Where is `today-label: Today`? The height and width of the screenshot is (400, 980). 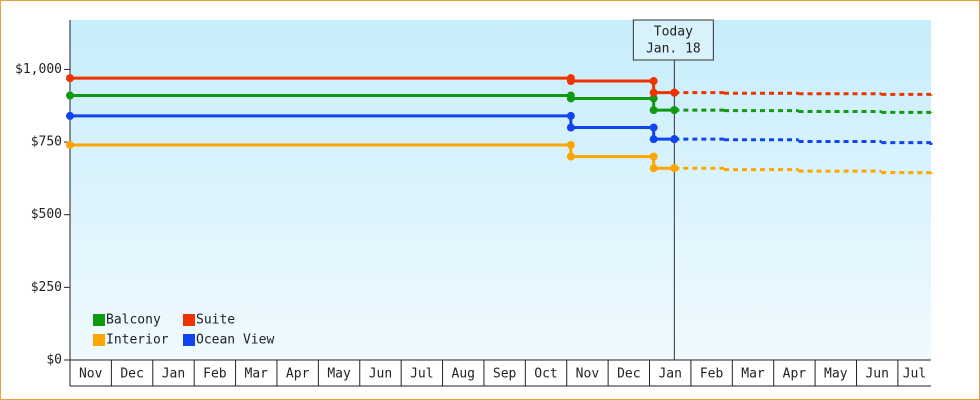 today-label: Today is located at coordinates (673, 32).